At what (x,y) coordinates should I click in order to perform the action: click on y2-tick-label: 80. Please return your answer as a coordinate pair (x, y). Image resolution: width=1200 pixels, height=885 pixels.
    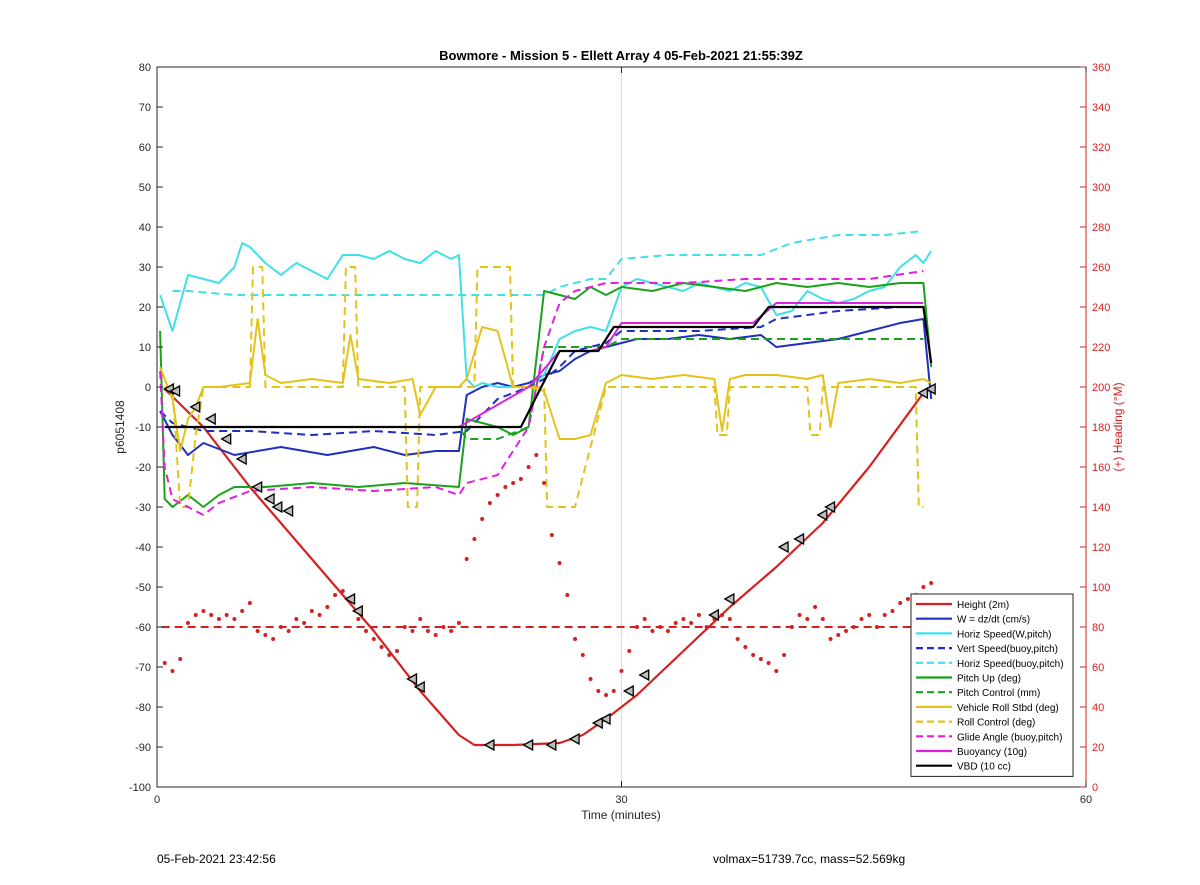
    Looking at the image, I should click on (1098, 628).